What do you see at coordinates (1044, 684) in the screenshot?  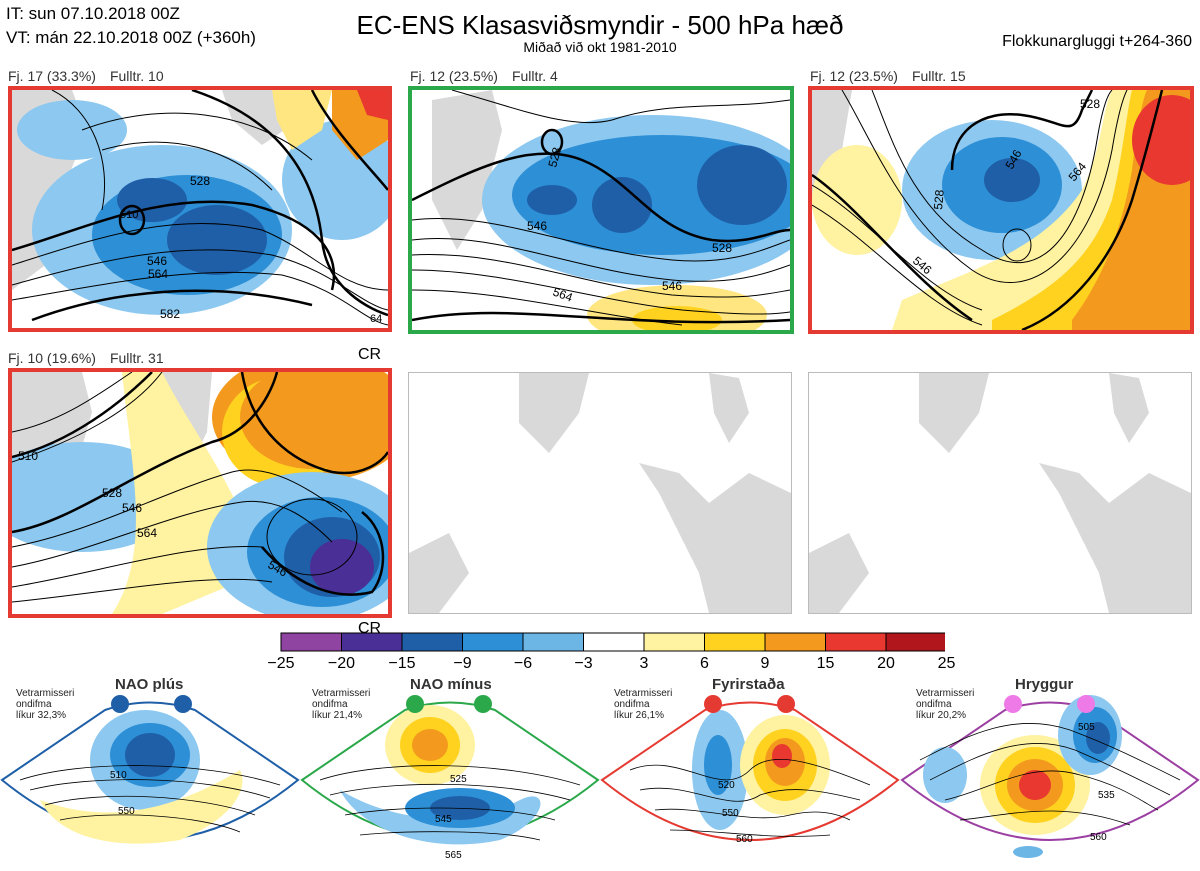 I see `regime-4-title: Hryggur` at bounding box center [1044, 684].